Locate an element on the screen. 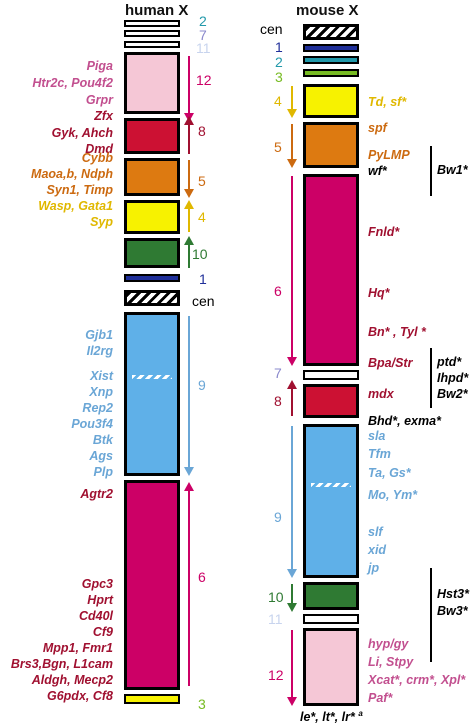 This screenshot has width=474, height=725. human-region-label-11: 11 is located at coordinates (203, 48).